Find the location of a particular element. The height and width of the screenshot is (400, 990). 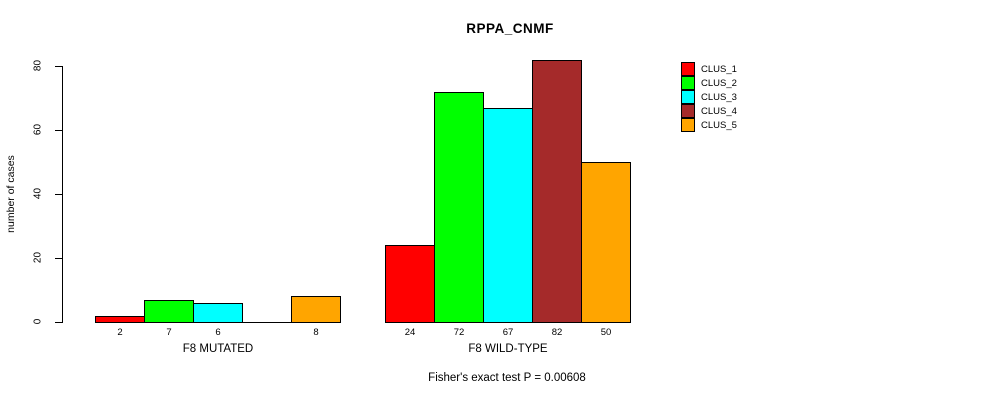

bar-value-label: 7 is located at coordinates (169, 332).